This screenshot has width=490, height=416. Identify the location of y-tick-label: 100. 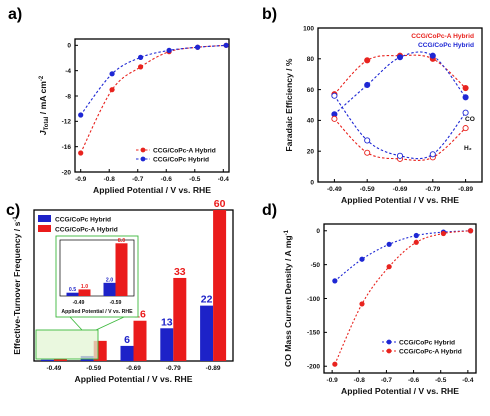
(308, 28).